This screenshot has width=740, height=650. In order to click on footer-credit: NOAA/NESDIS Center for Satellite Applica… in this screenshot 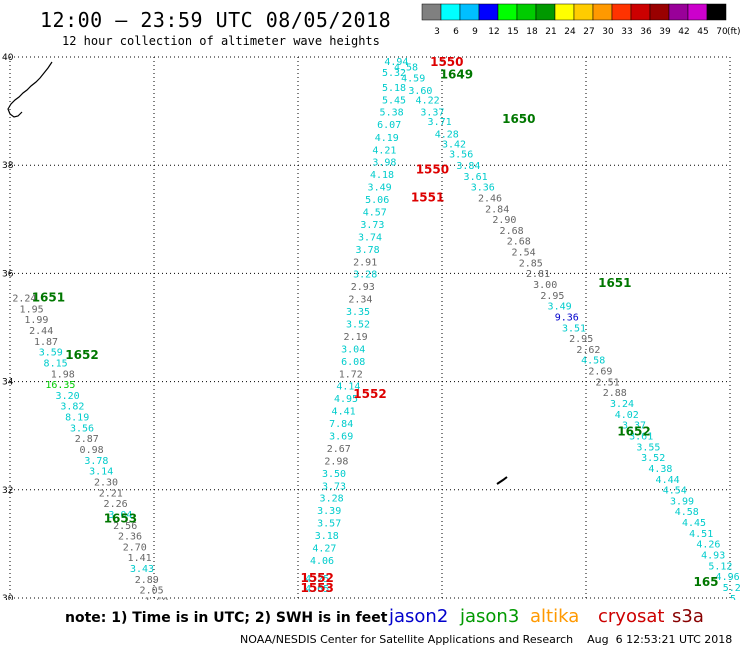, I will do `click(486, 639)`.